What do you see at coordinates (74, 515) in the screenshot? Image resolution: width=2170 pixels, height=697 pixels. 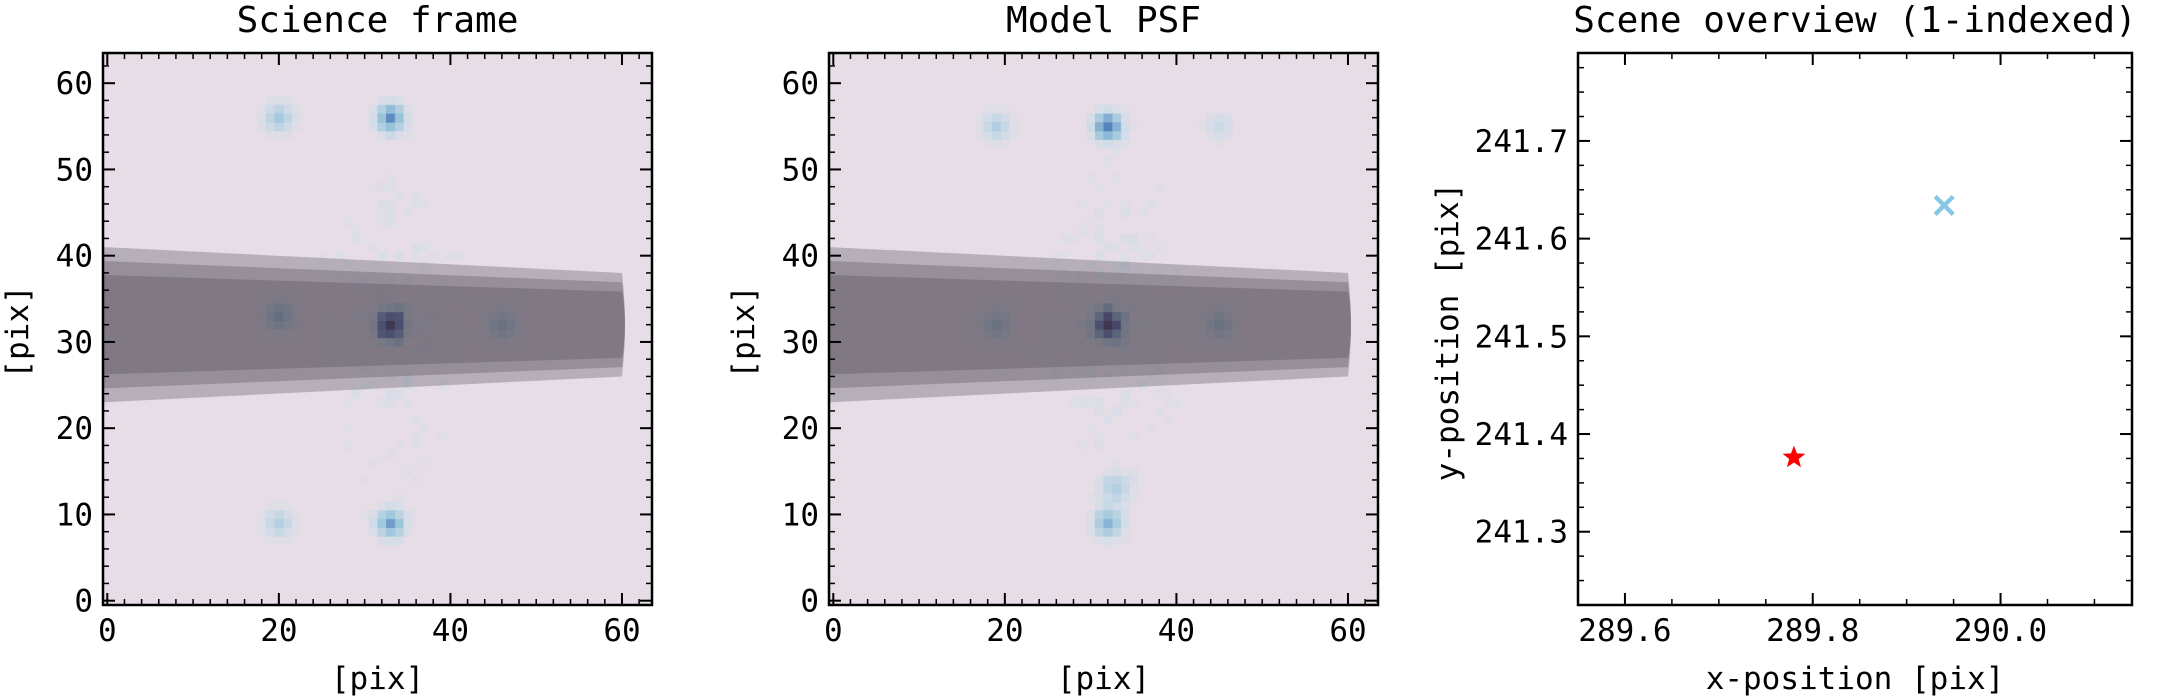 I see `y-tick-label: 10` at bounding box center [74, 515].